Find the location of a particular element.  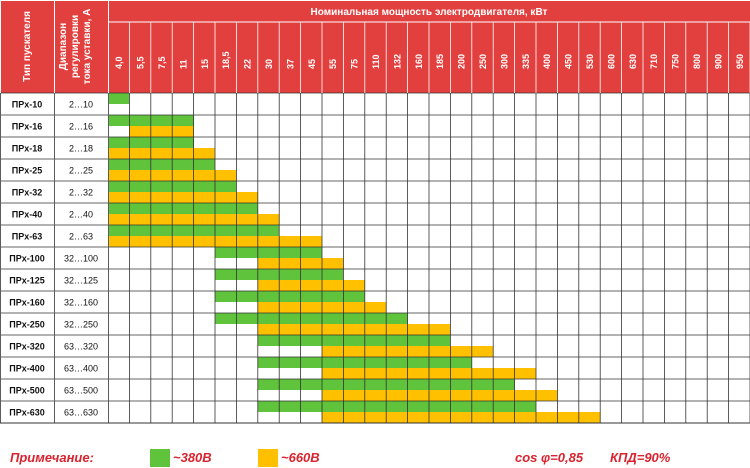

power-label-9: 45 is located at coordinates (312, 64).